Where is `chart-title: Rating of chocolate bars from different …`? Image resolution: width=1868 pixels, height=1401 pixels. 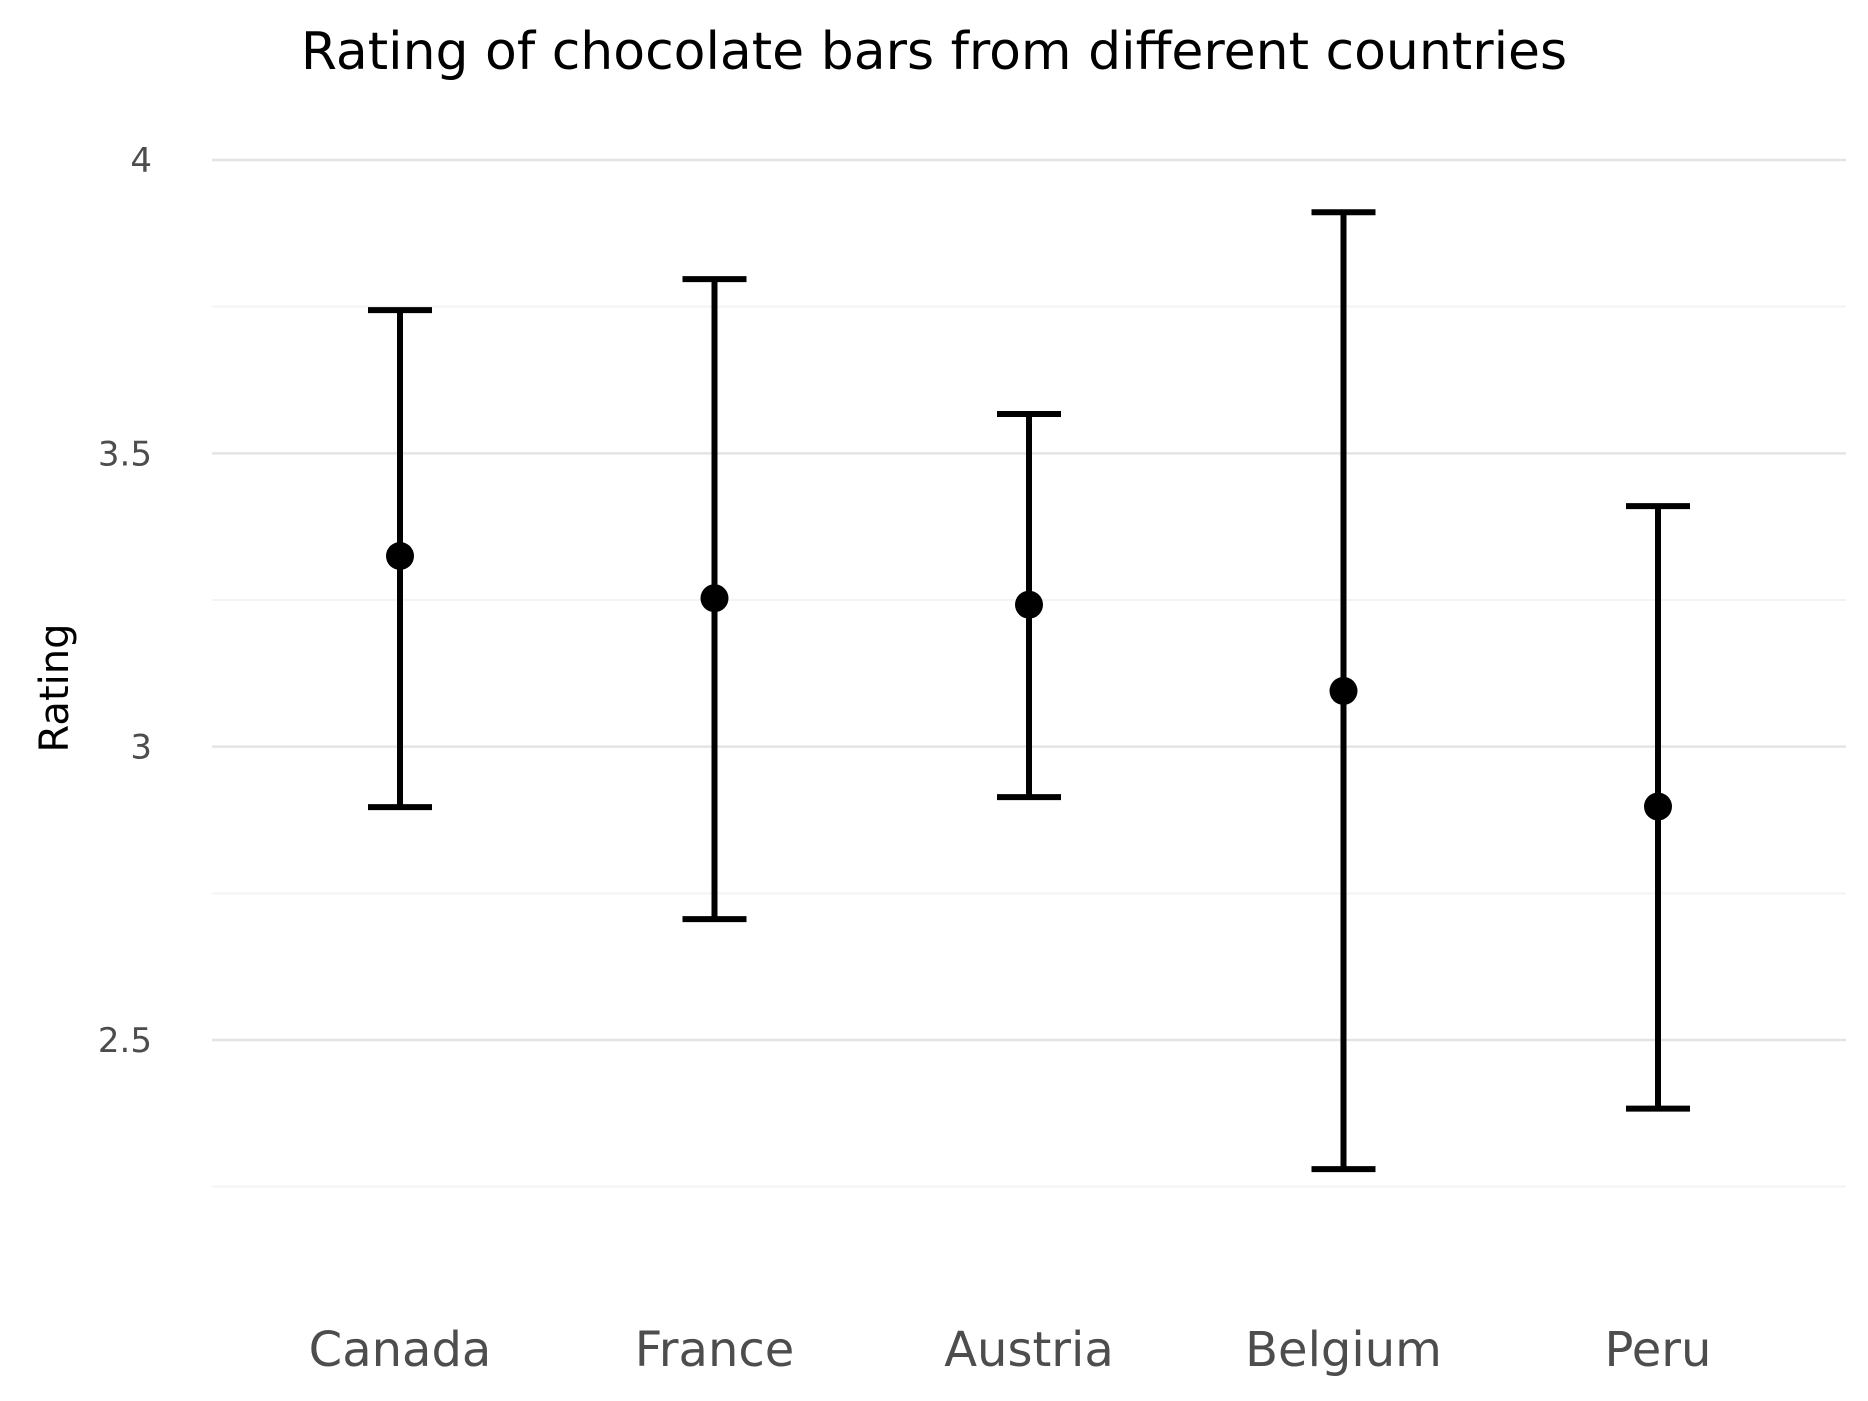
chart-title: Rating of chocolate bars from different … is located at coordinates (934, 52).